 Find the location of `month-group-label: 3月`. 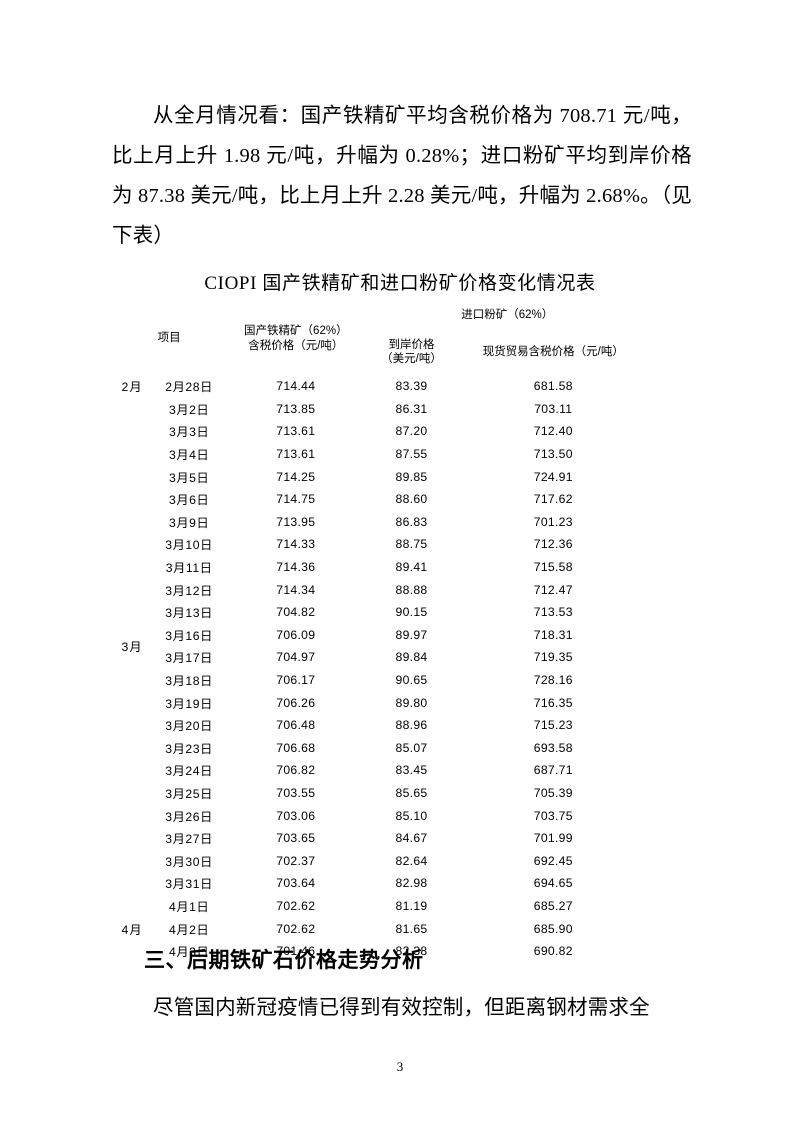

month-group-label: 3月 is located at coordinates (132, 647).